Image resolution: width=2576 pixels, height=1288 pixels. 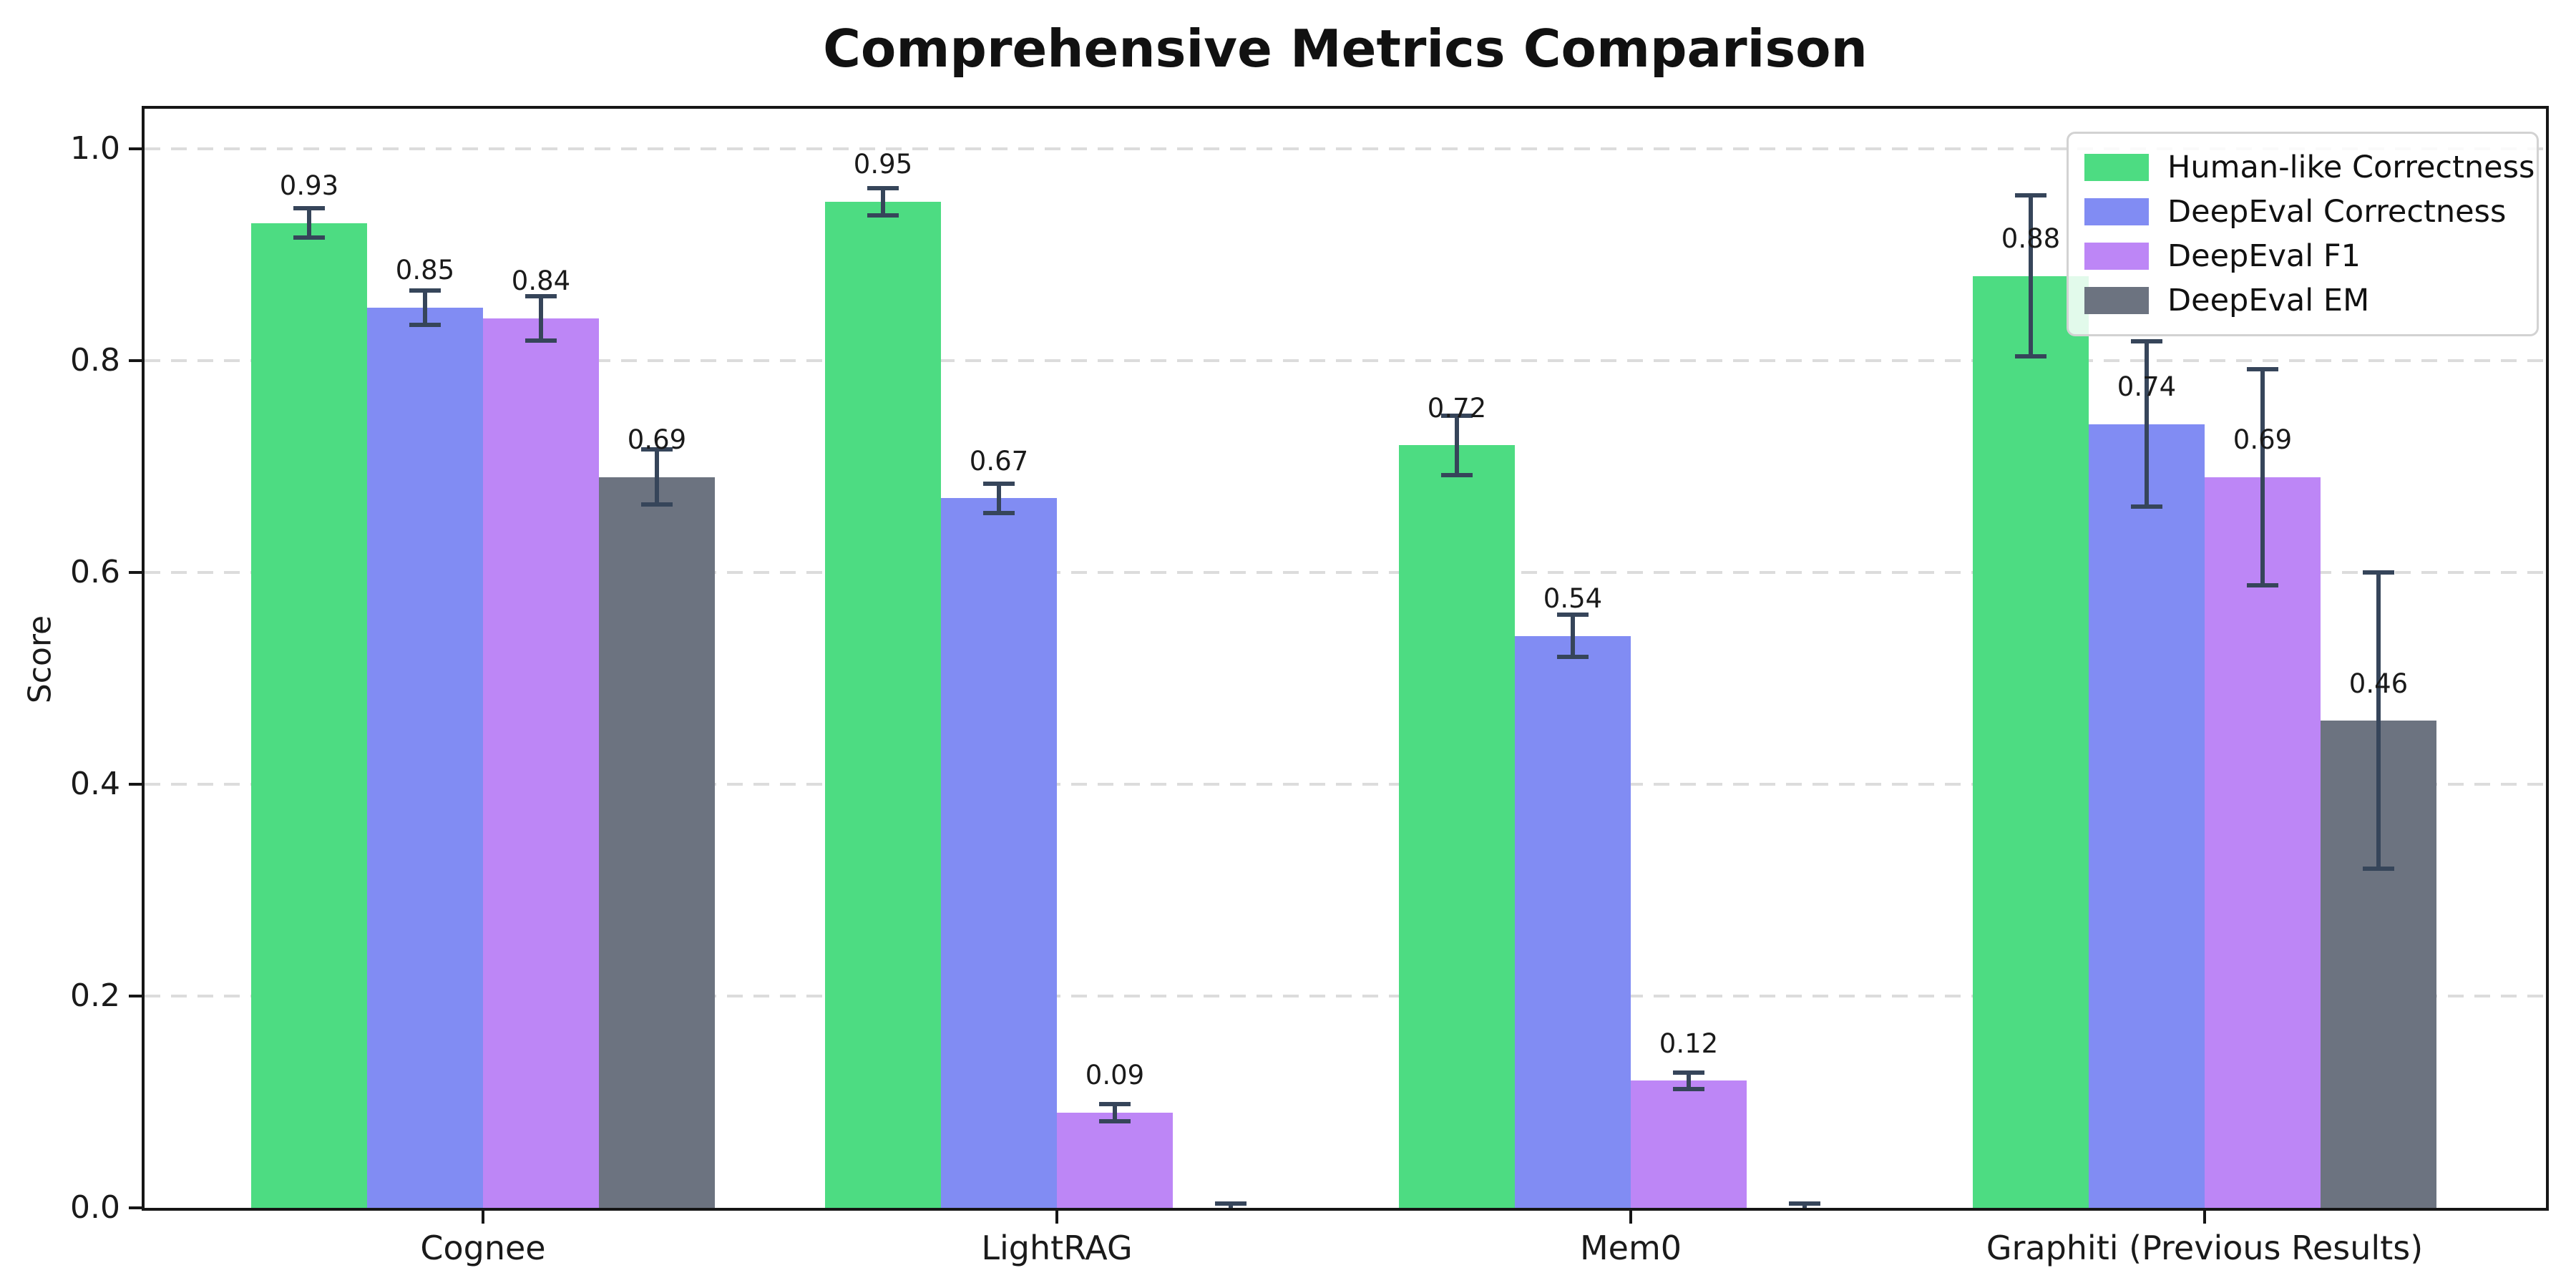 I want to click on chart-title: Comprehensive Metrics Comparison, so click(x=1345, y=49).